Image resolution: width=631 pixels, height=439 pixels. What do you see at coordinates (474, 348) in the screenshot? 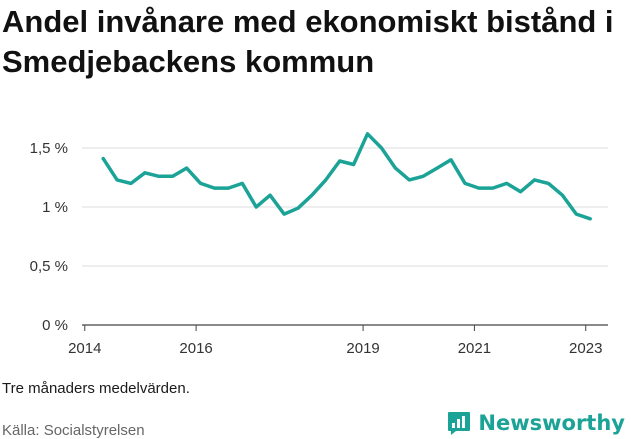
I see `x-tick-label: 2021` at bounding box center [474, 348].